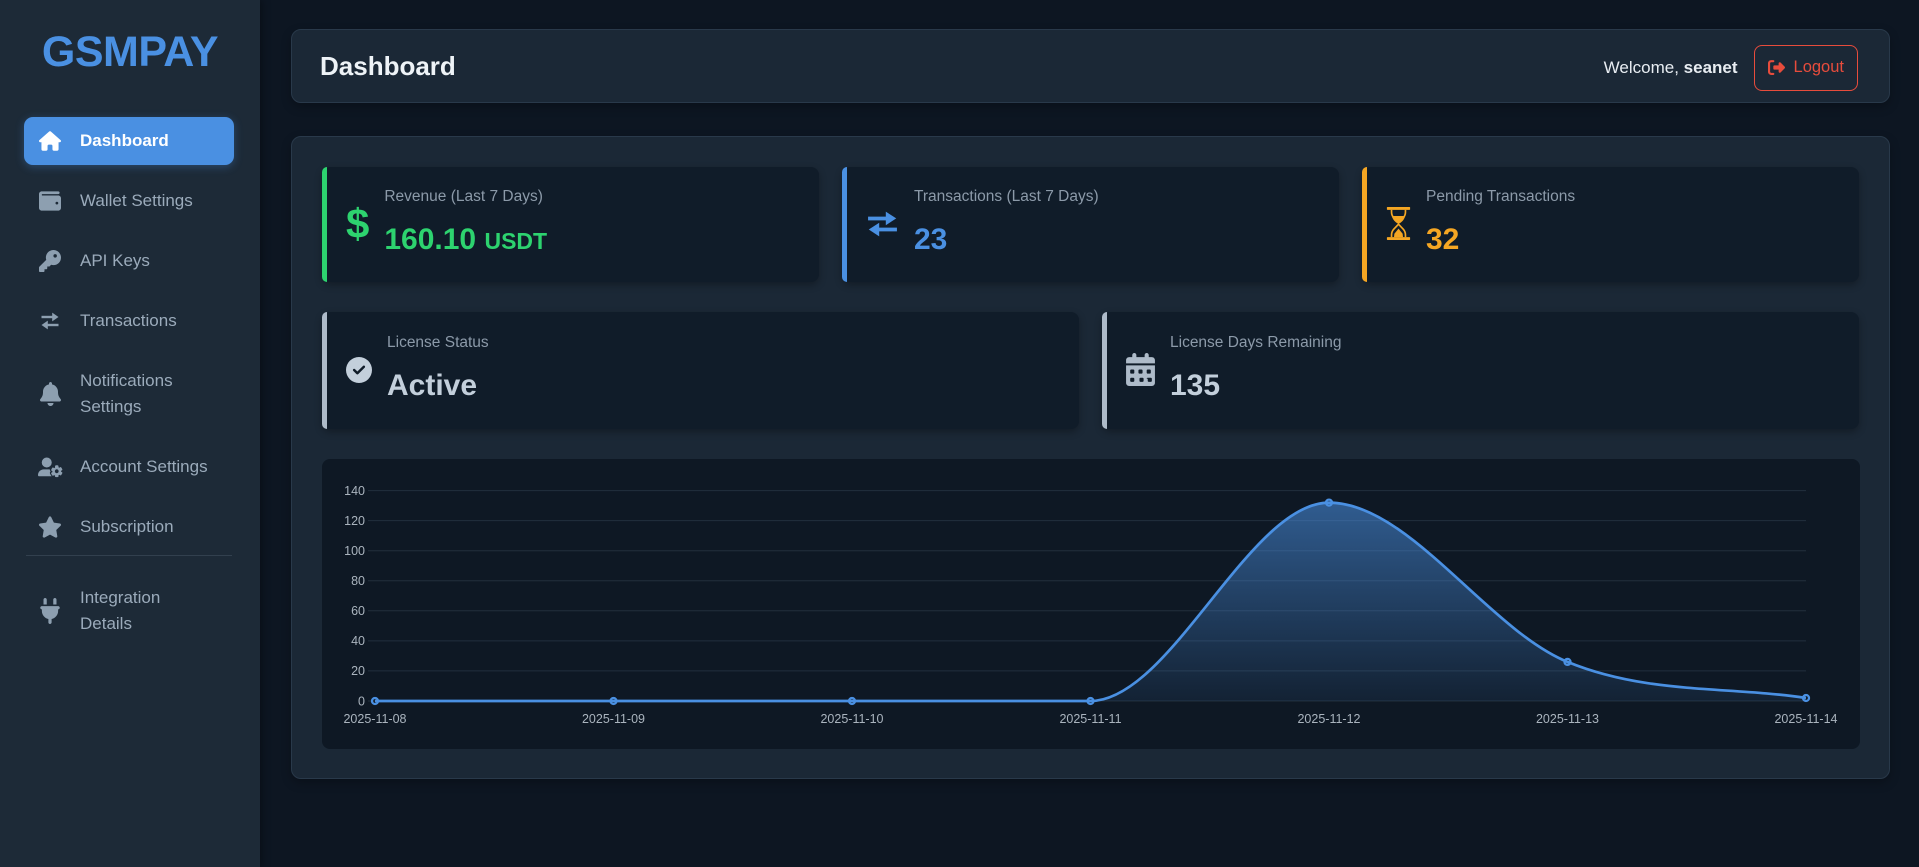 The height and width of the screenshot is (867, 1919). I want to click on svg-text: 2025-11-12, so click(1328, 719).